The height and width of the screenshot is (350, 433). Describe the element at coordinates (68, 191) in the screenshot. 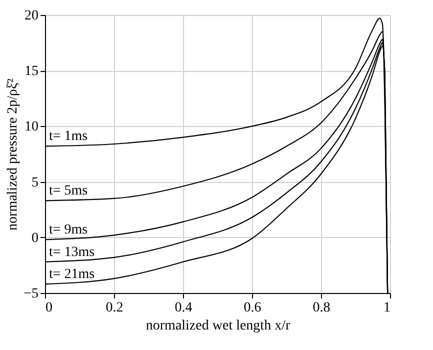

I see `series-label: t= 5ms` at that location.